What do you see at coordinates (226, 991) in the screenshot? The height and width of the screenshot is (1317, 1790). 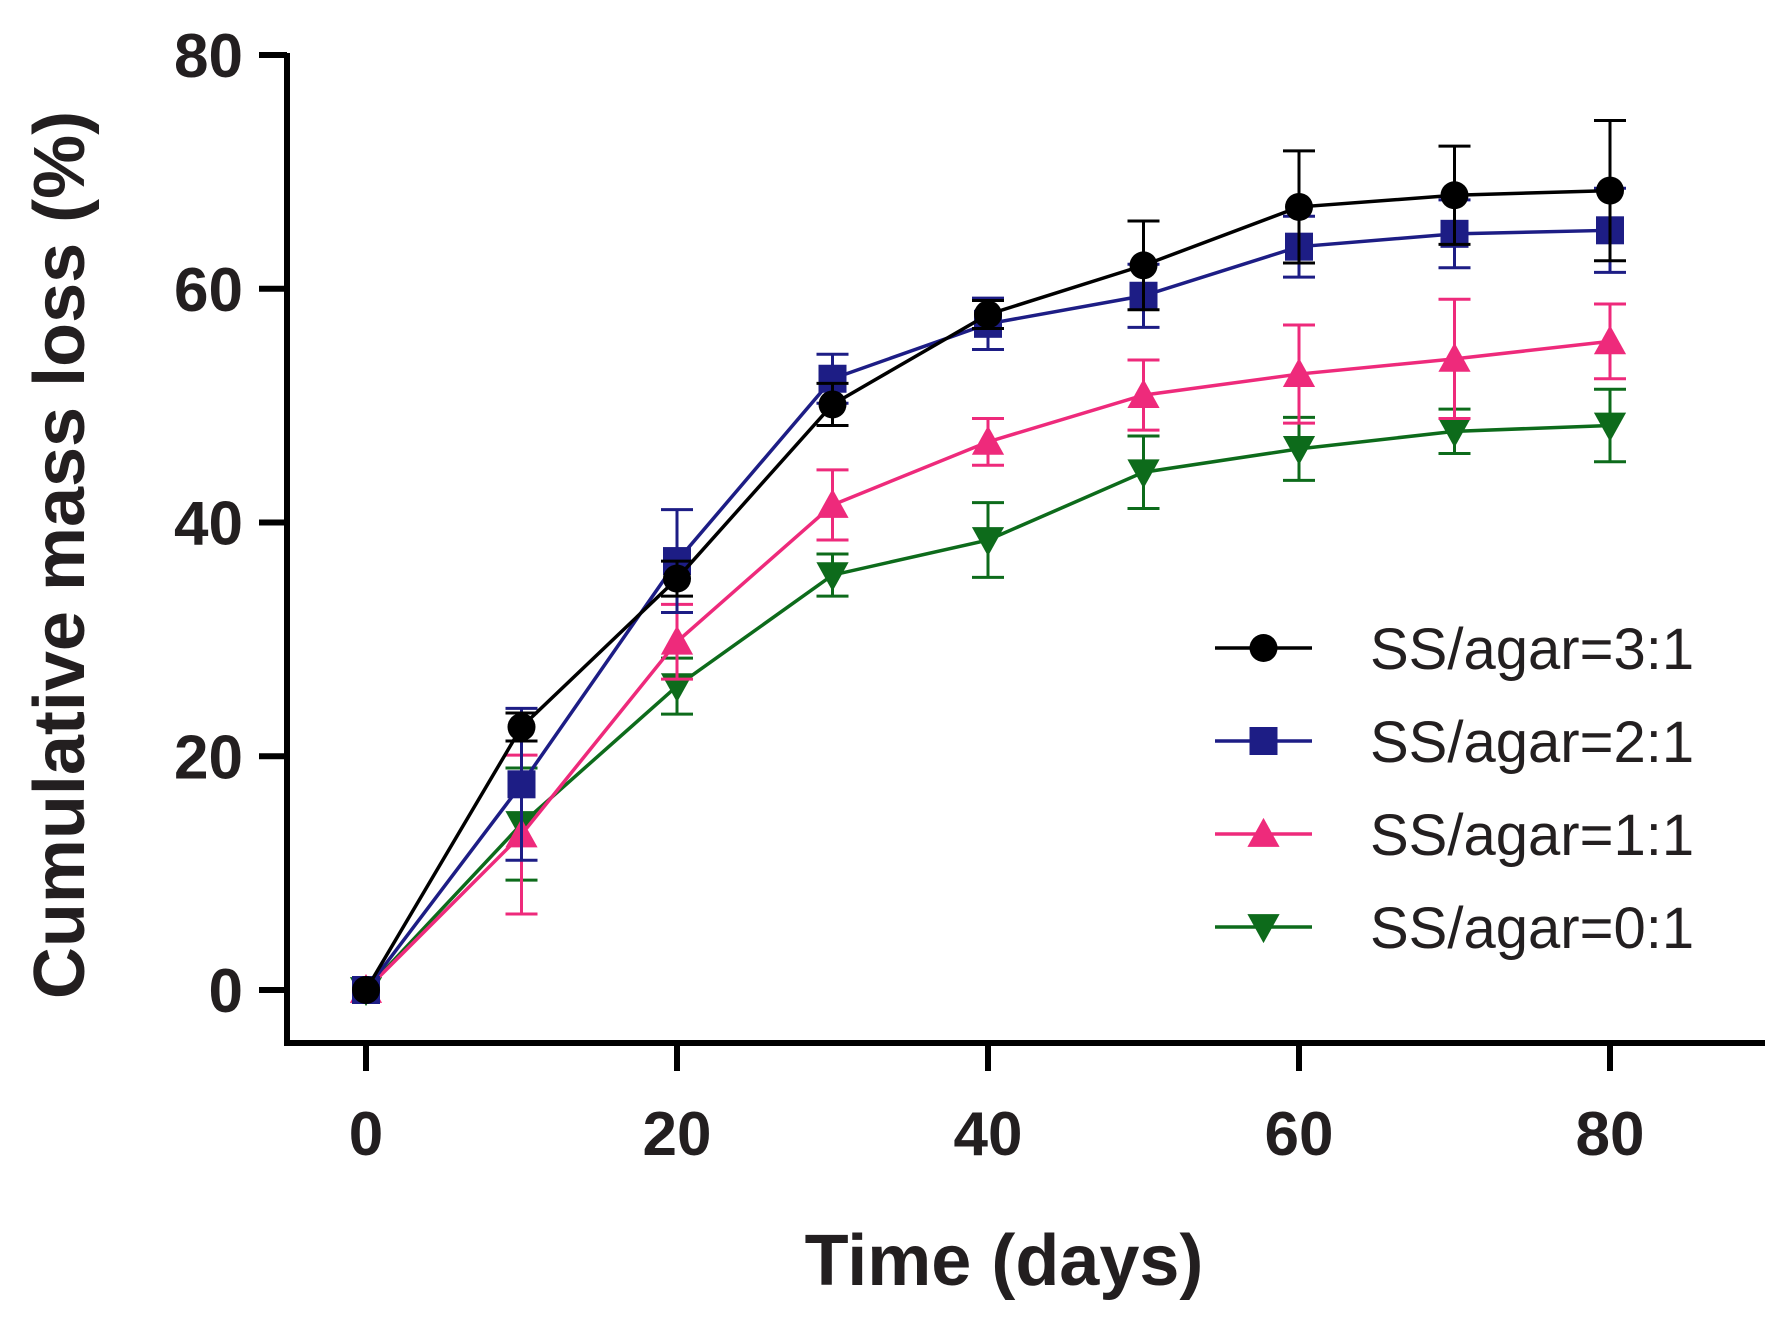 I see `y-tick-label: 0` at bounding box center [226, 991].